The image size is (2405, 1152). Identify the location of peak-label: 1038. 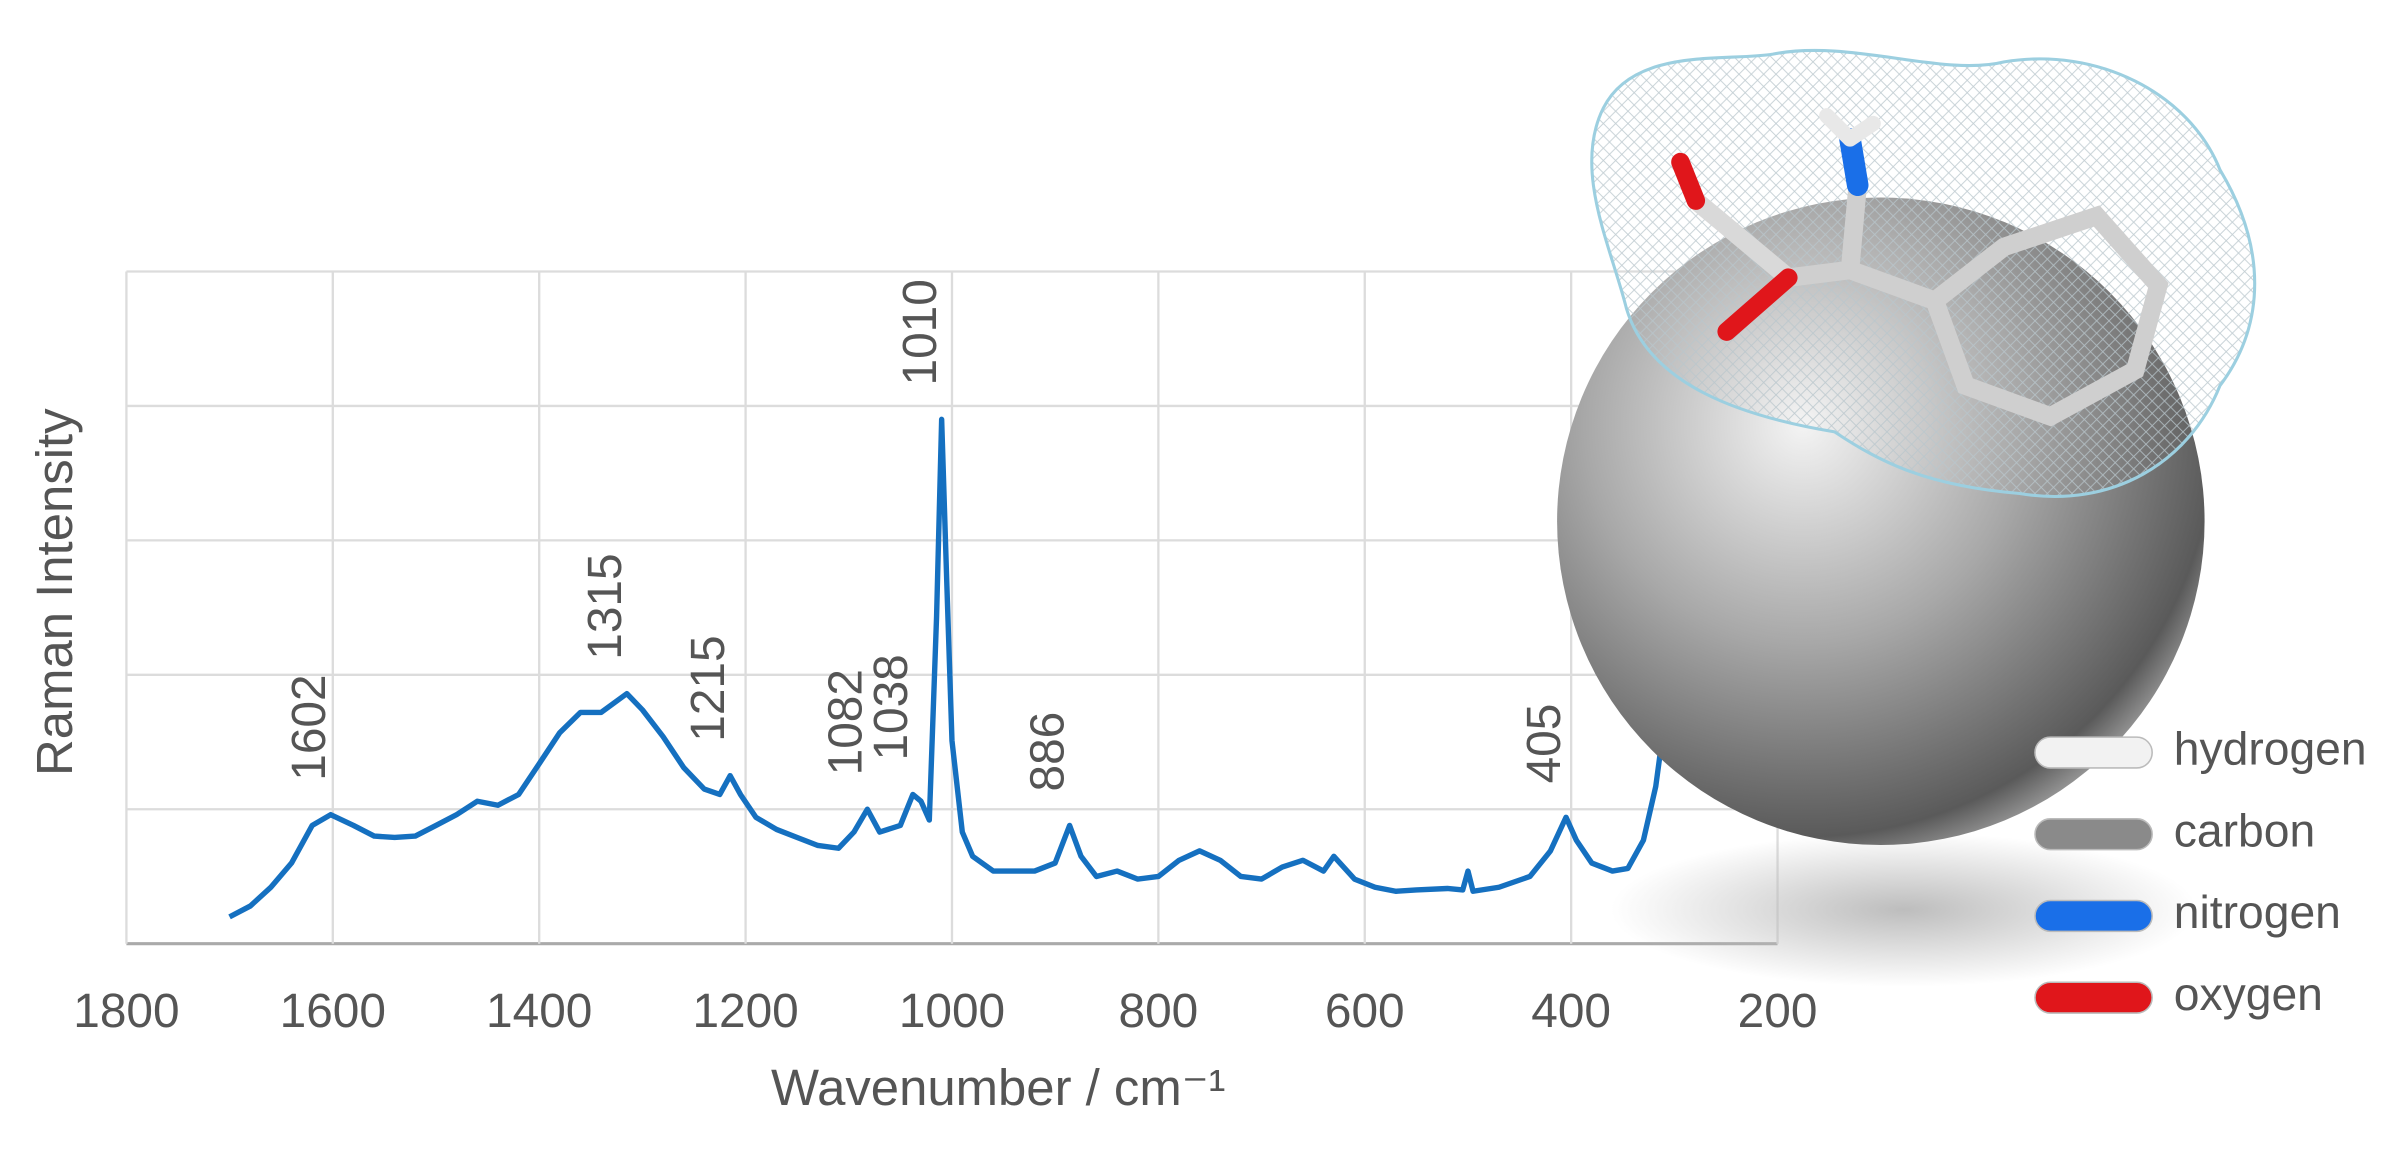
(891, 707).